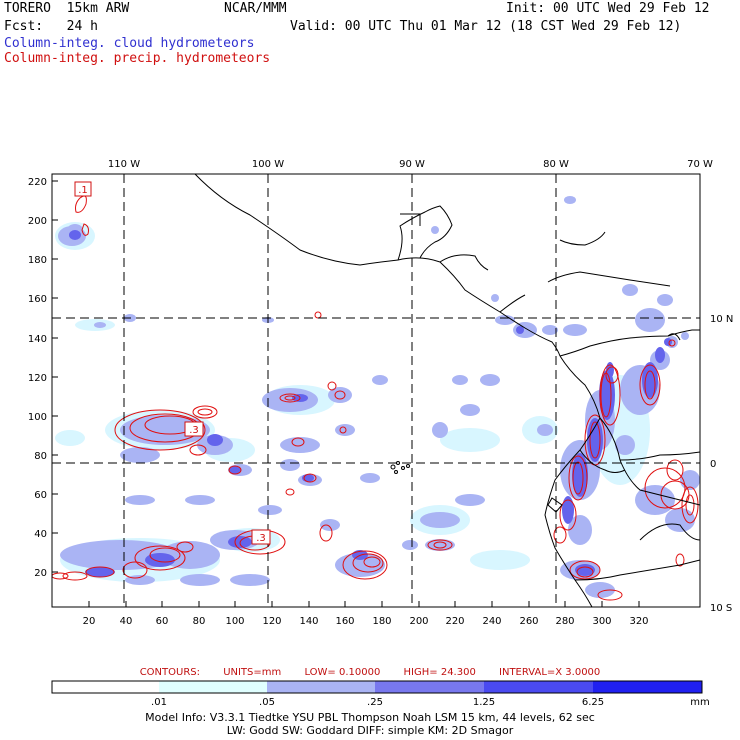  Describe the element at coordinates (37, 339) in the screenshot. I see `y-tick-label: 140` at that location.